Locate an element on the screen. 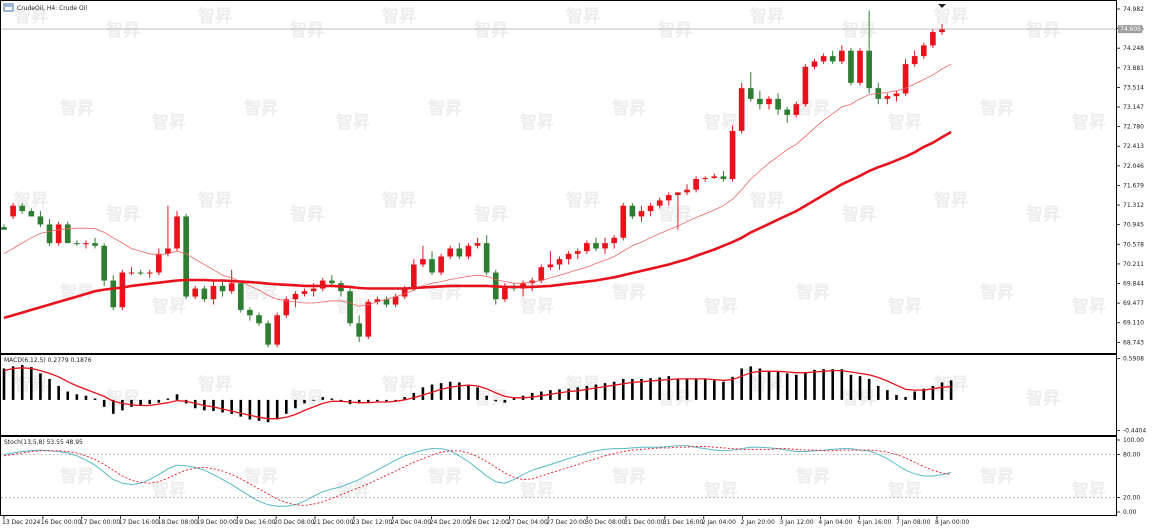  price-tick-label: 73.147 is located at coordinates (1133, 107).